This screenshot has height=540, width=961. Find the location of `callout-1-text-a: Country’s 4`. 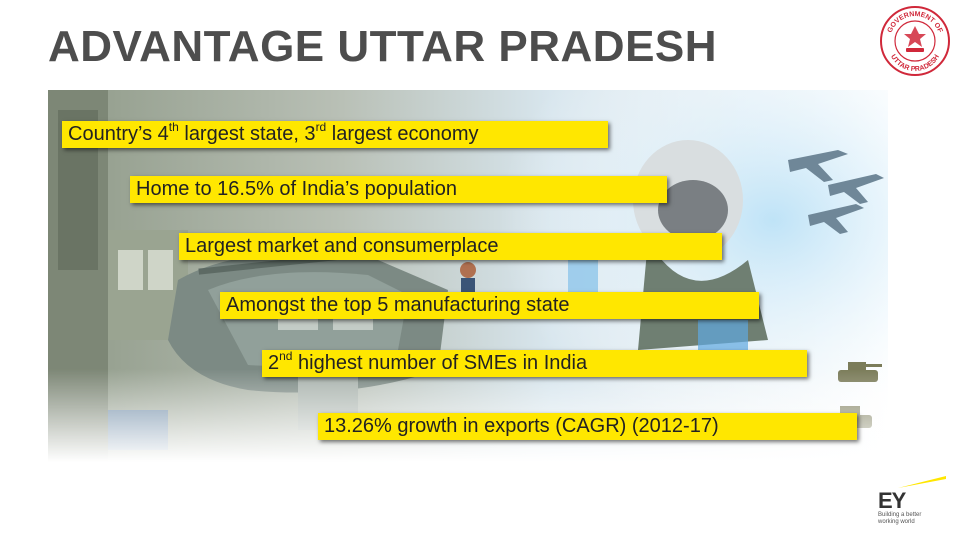

callout-1-text-a: Country’s 4 is located at coordinates (118, 134).